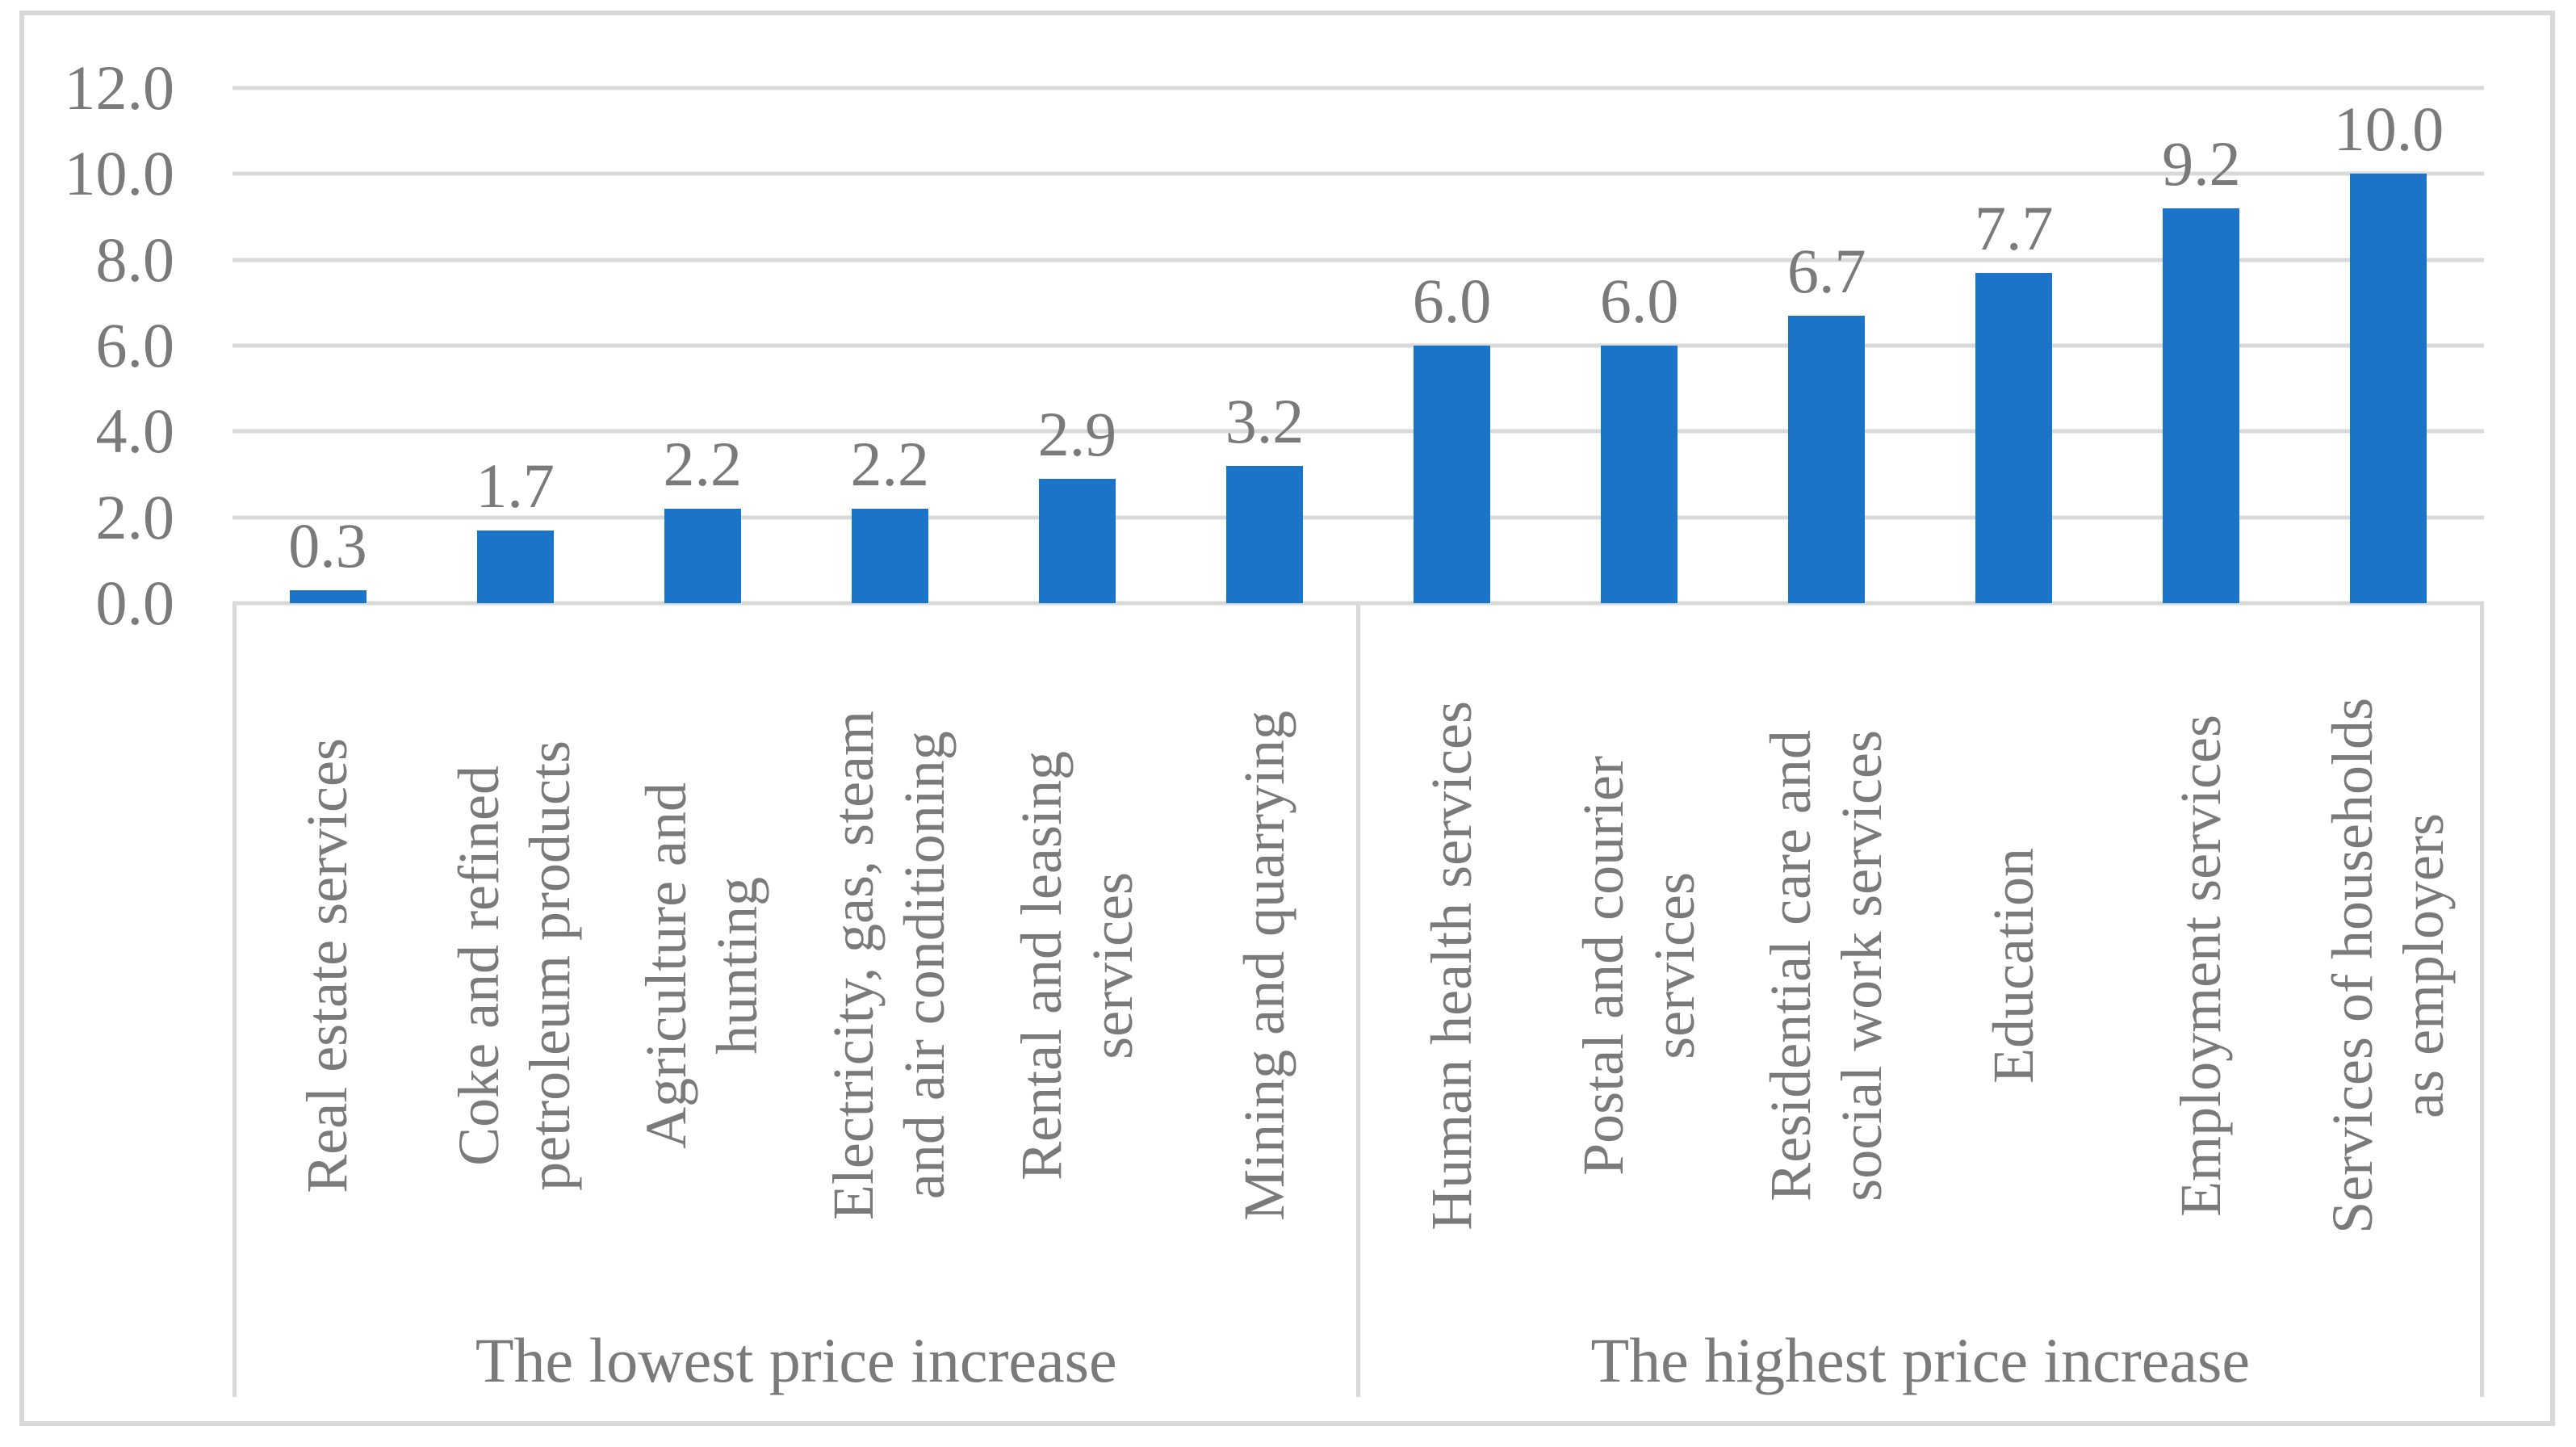 The image size is (2576, 1447). What do you see at coordinates (135, 345) in the screenshot?
I see `y-axis-tick-label: 6.0` at bounding box center [135, 345].